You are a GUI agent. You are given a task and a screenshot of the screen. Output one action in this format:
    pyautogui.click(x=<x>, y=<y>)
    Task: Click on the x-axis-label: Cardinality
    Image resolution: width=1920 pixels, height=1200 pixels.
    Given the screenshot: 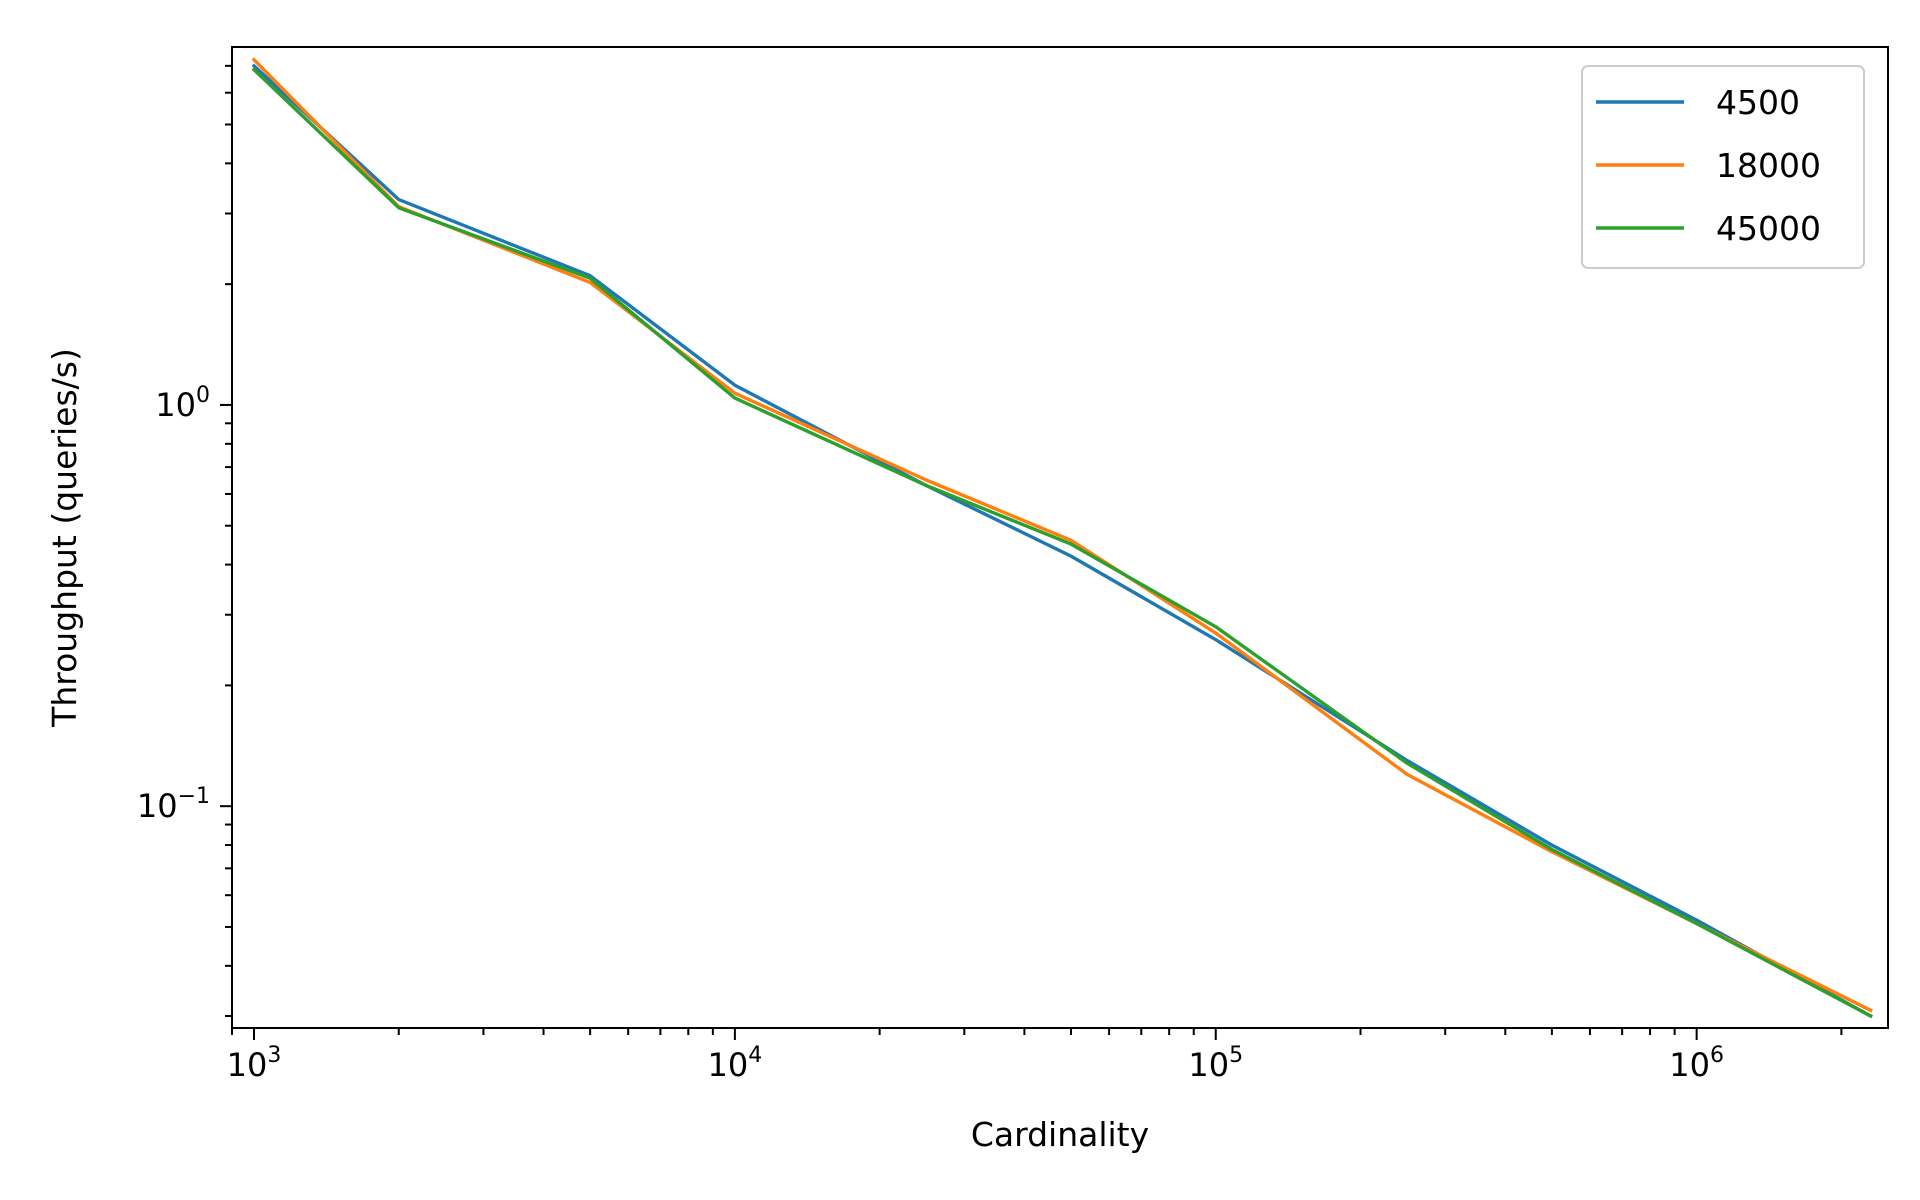 What is the action you would take?
    pyautogui.click(x=1060, y=1134)
    